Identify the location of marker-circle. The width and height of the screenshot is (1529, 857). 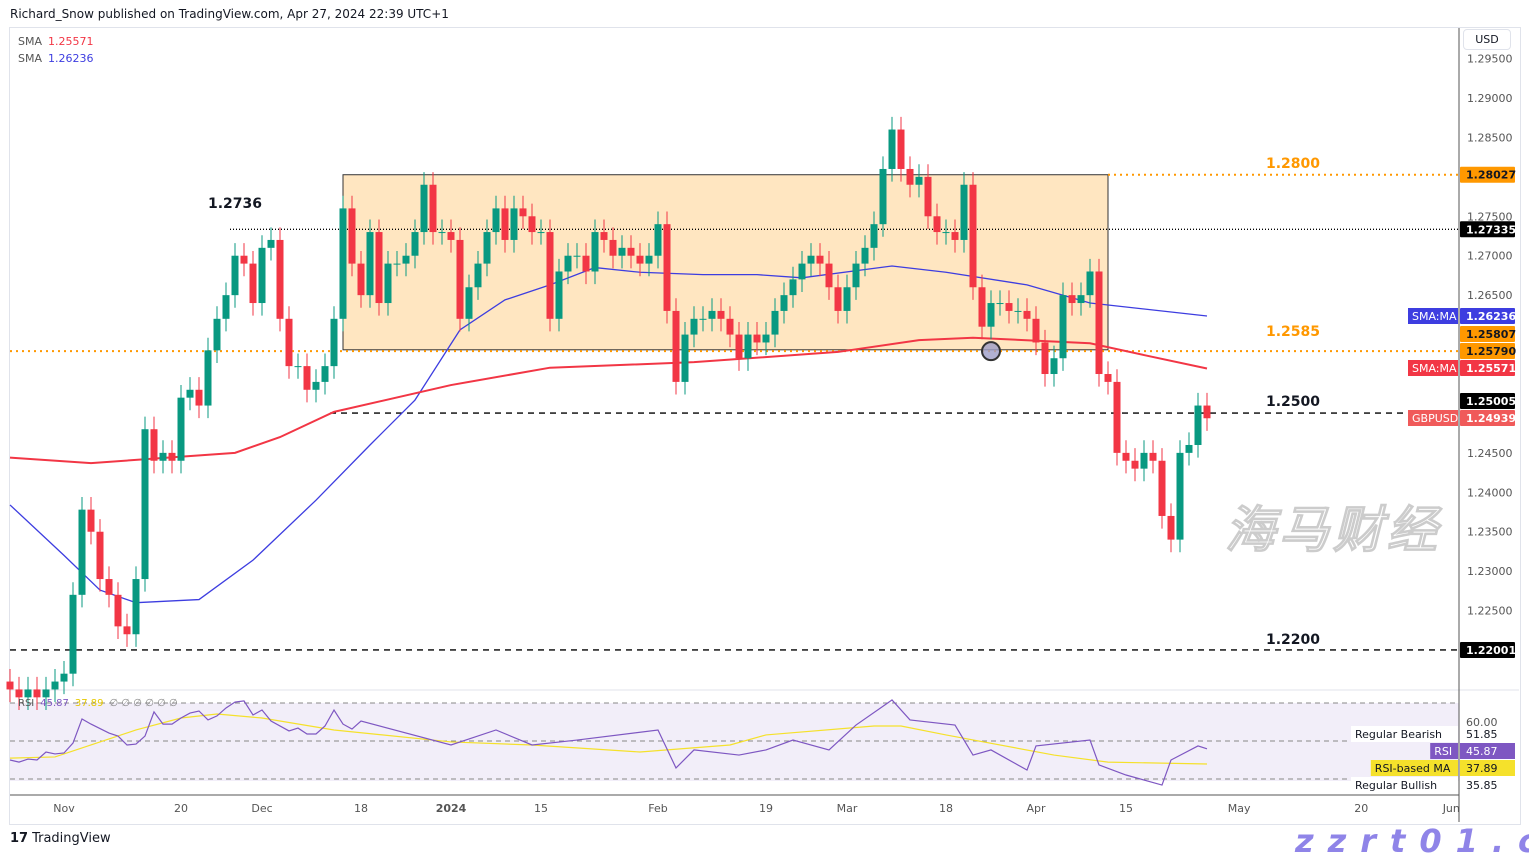
(991, 351).